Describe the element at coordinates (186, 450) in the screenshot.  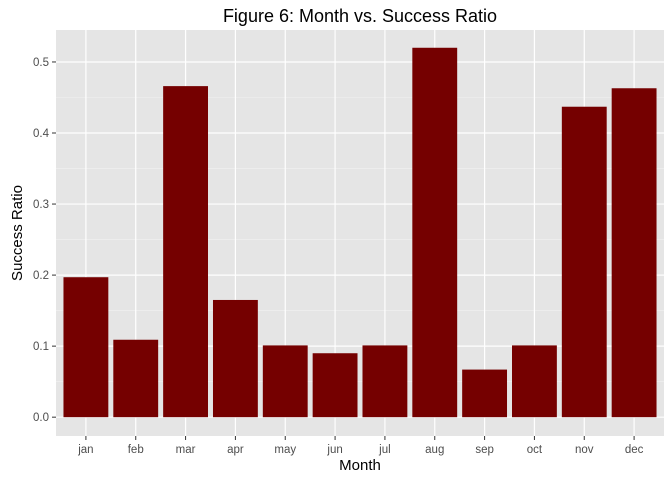
I see `x-tick-label-mar: mar` at that location.